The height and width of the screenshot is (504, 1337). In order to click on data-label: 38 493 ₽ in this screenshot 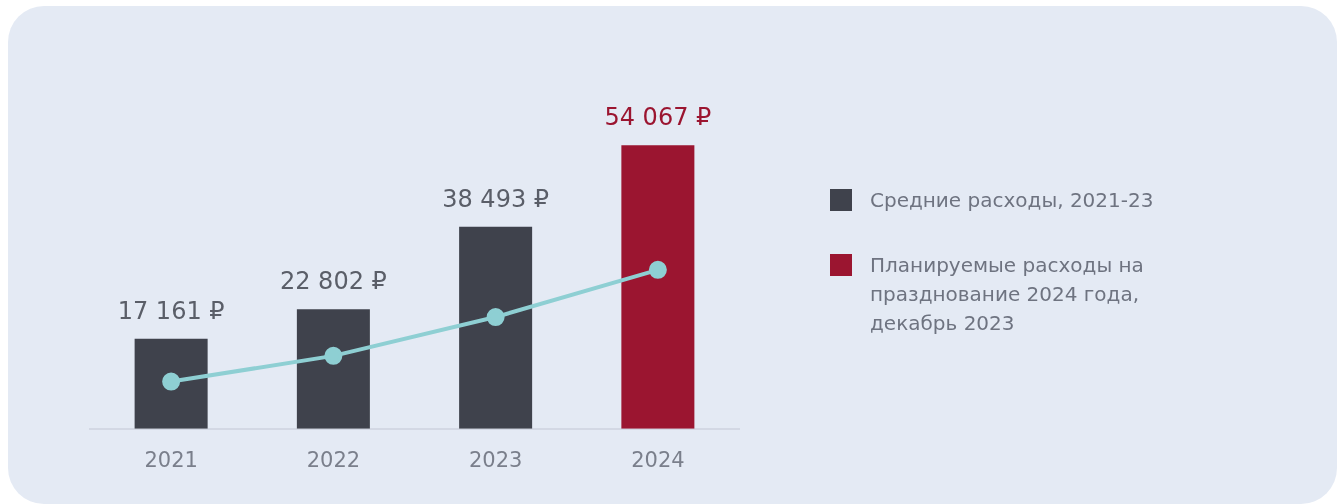, I will do `click(496, 199)`.